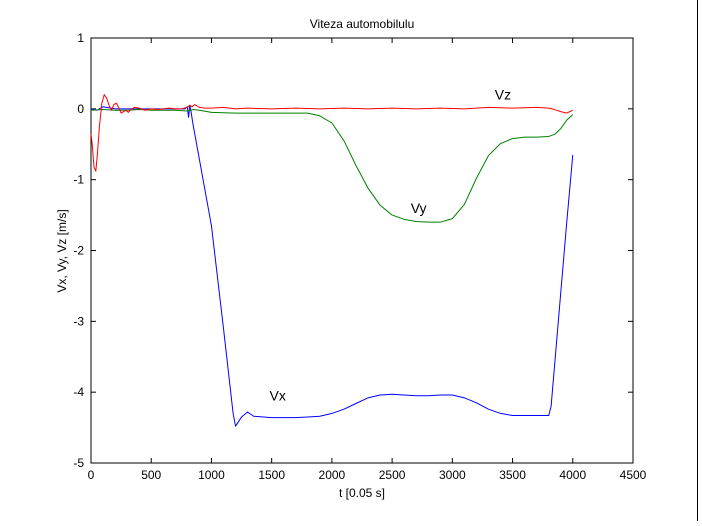 The width and height of the screenshot is (702, 526). I want to click on series-label-vy: Vy, so click(419, 208).